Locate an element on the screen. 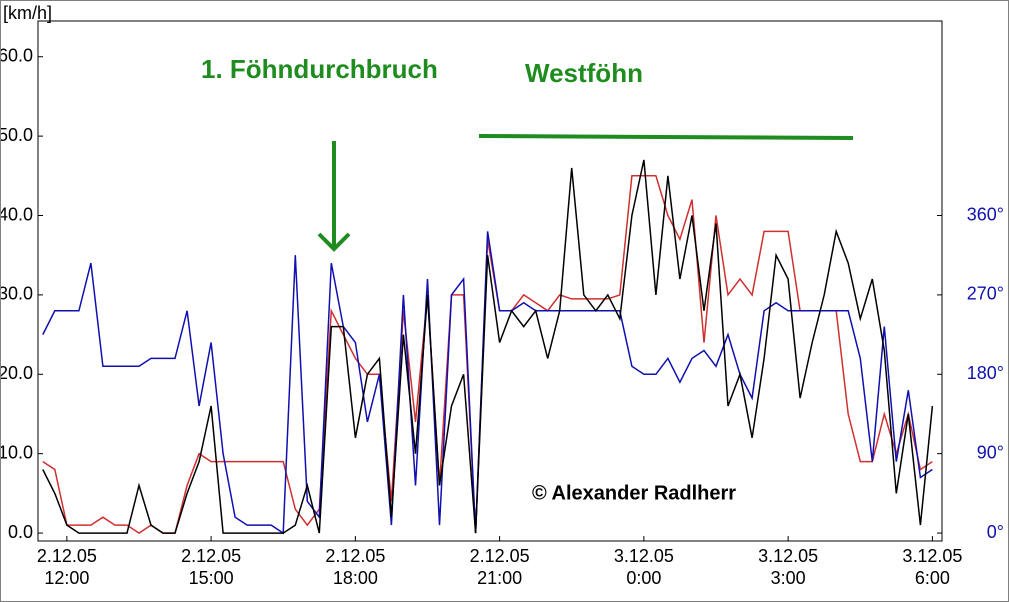 Image resolution: width=1009 pixels, height=602 pixels. annotation: Westföhn is located at coordinates (584, 73).